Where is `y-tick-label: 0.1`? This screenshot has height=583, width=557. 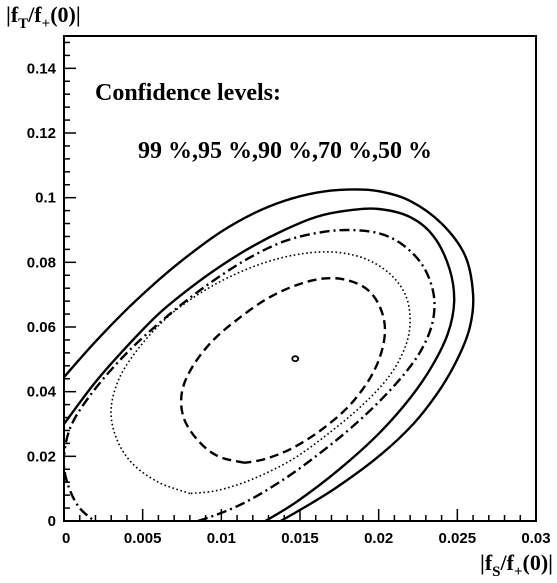
y-tick-label: 0.1 is located at coordinates (45, 198).